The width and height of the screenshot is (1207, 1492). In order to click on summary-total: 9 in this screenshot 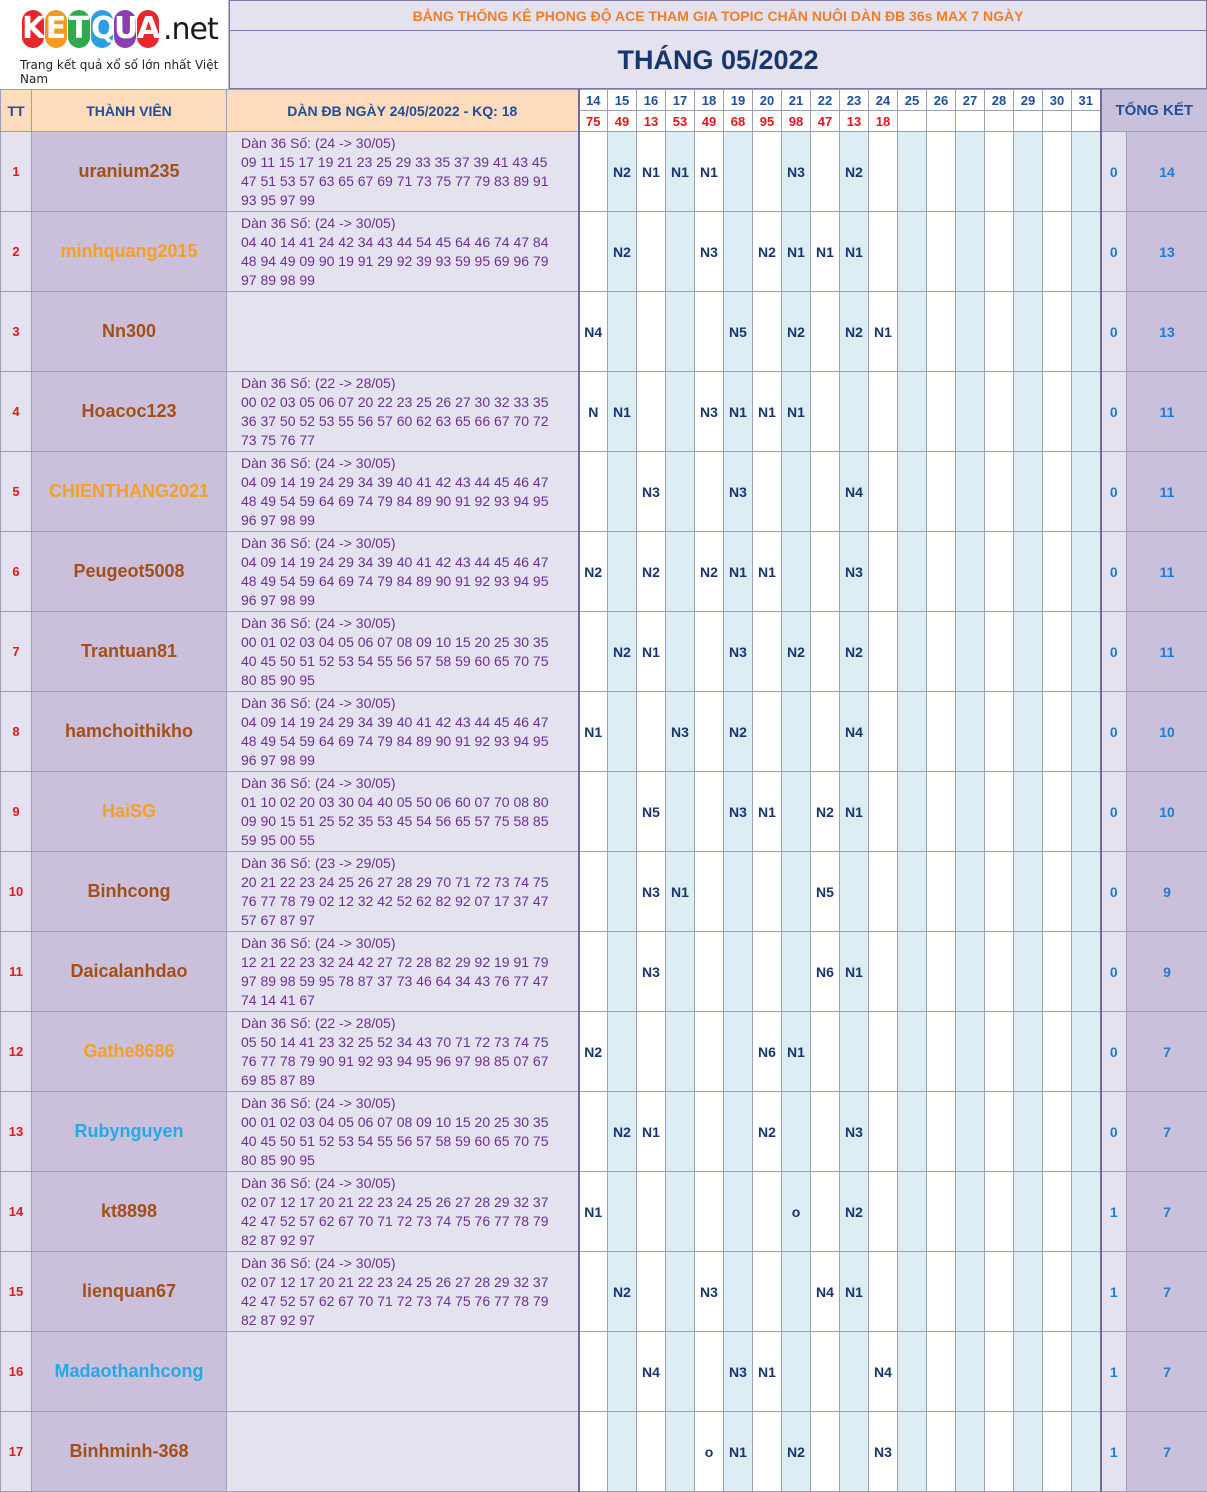, I will do `click(1166, 891)`.